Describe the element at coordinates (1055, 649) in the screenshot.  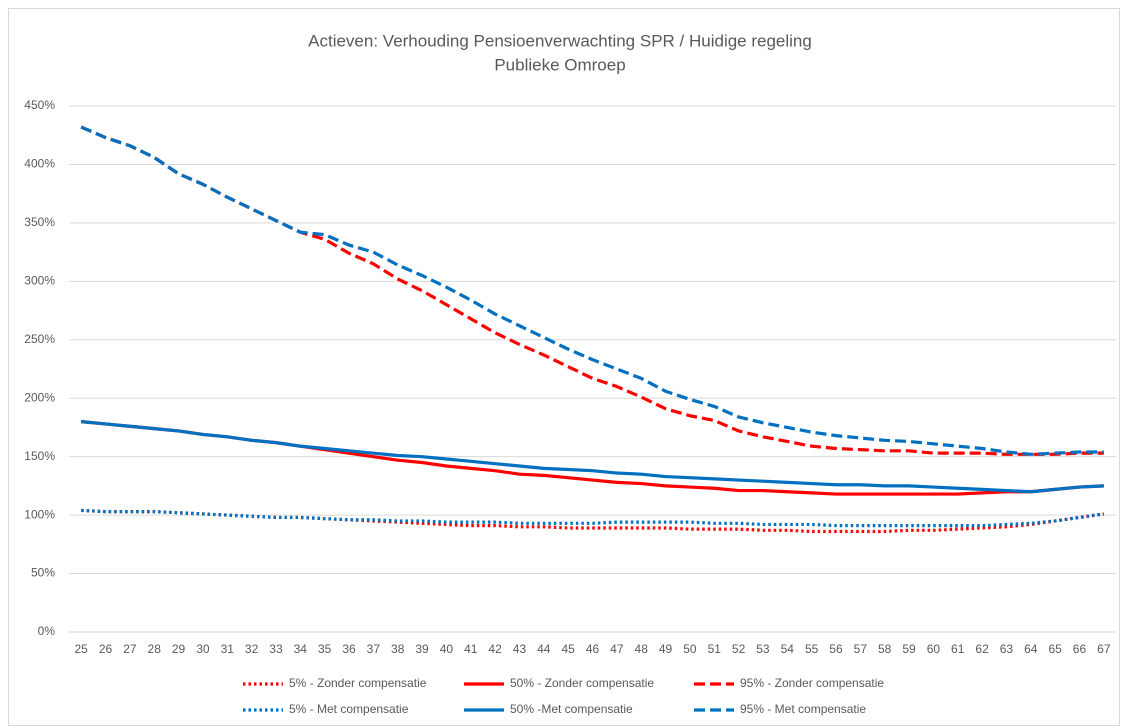
I see `x-tick-label: 65` at that location.